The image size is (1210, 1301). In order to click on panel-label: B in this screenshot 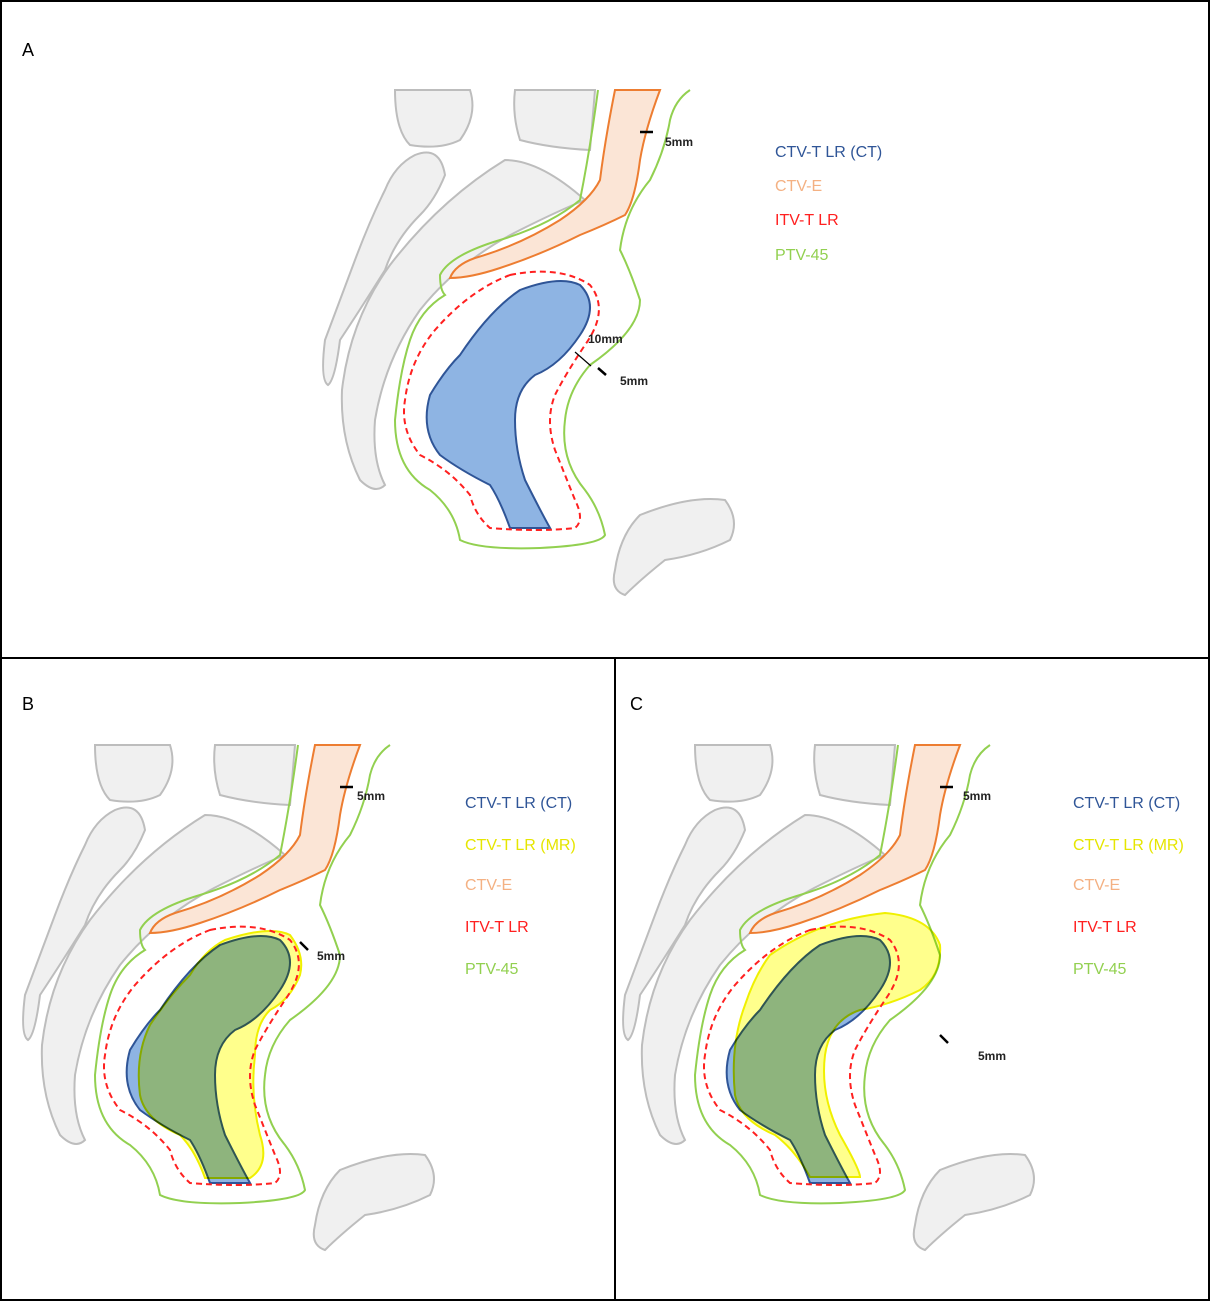, I will do `click(28, 704)`.